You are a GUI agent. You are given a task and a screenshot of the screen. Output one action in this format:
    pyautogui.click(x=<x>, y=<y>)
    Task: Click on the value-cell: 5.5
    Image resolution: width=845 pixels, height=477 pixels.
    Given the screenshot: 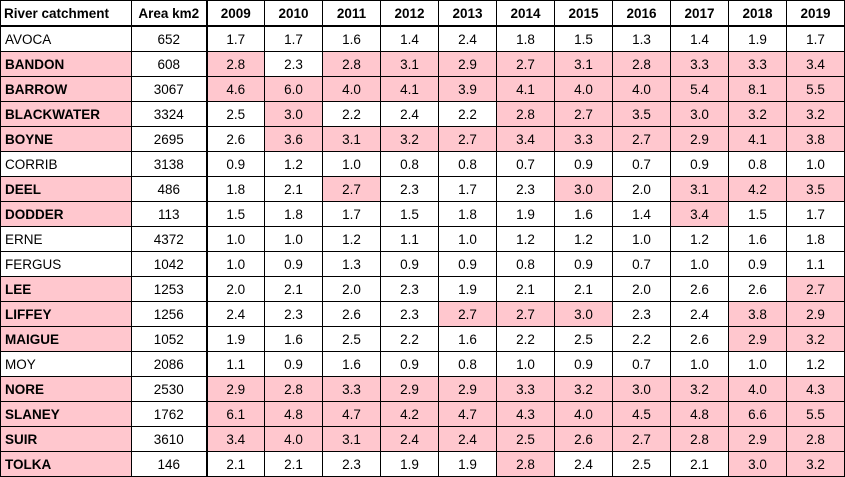 What is the action you would take?
    pyautogui.click(x=815, y=414)
    